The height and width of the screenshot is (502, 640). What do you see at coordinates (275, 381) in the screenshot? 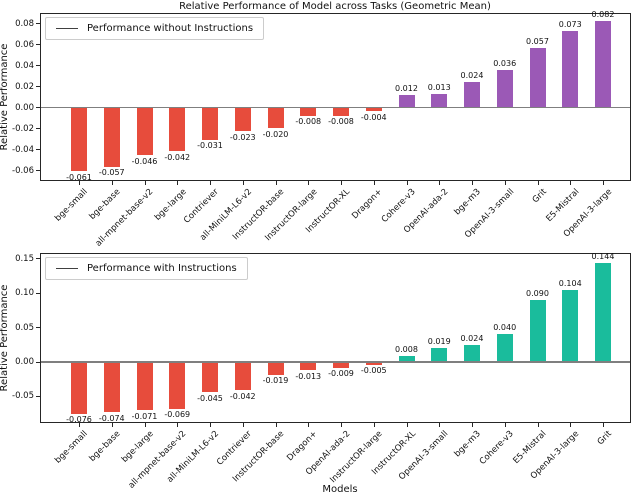
I see `bar-value-label: -0.019` at bounding box center [275, 381].